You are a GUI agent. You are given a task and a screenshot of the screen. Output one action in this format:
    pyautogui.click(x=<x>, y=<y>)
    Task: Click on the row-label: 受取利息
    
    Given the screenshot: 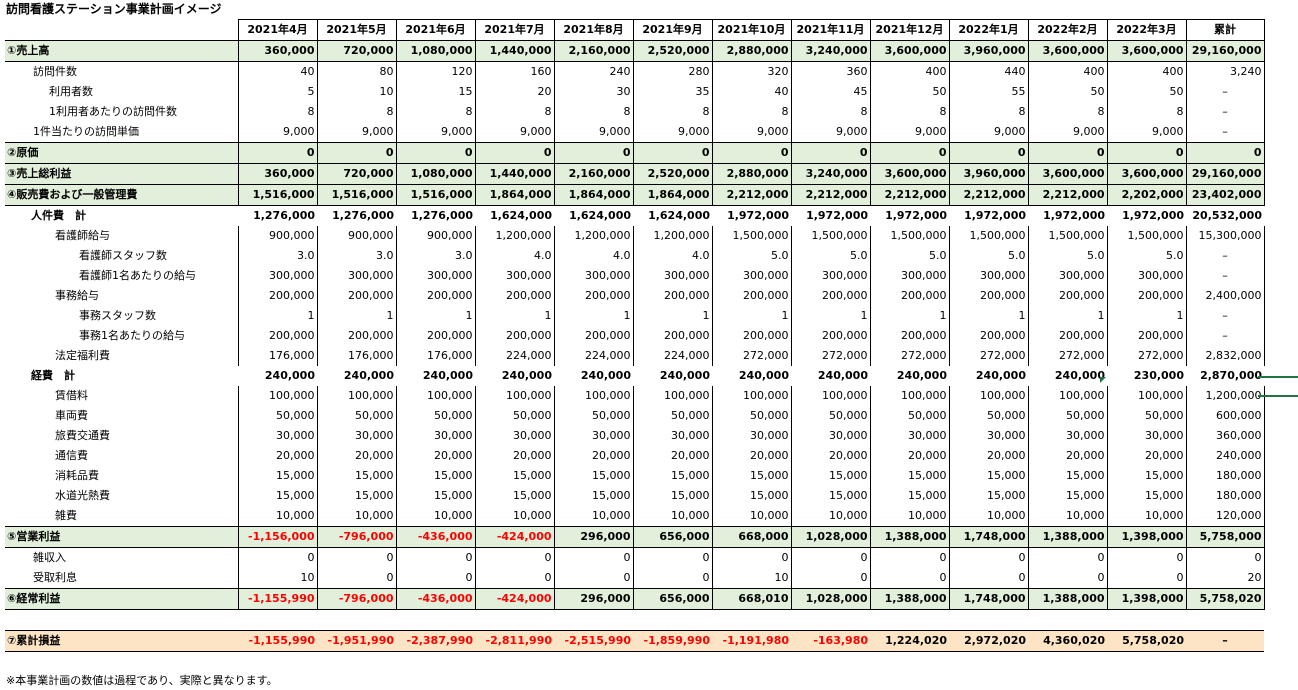 What is the action you would take?
    pyautogui.click(x=55, y=577)
    